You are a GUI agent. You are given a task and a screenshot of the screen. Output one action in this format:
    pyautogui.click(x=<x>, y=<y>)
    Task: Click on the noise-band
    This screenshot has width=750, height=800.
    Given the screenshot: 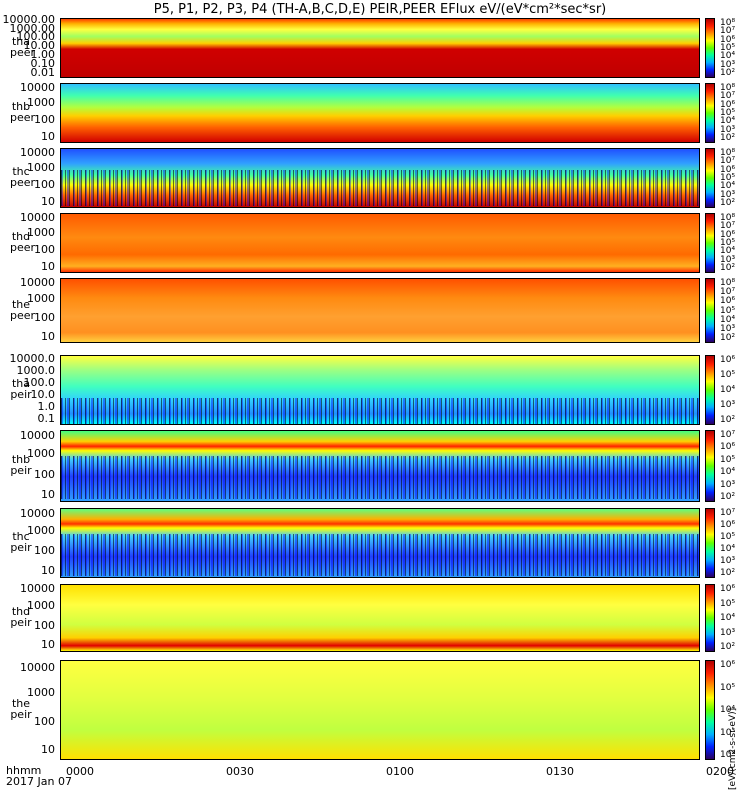 What is the action you would take?
    pyautogui.click(x=380, y=411)
    